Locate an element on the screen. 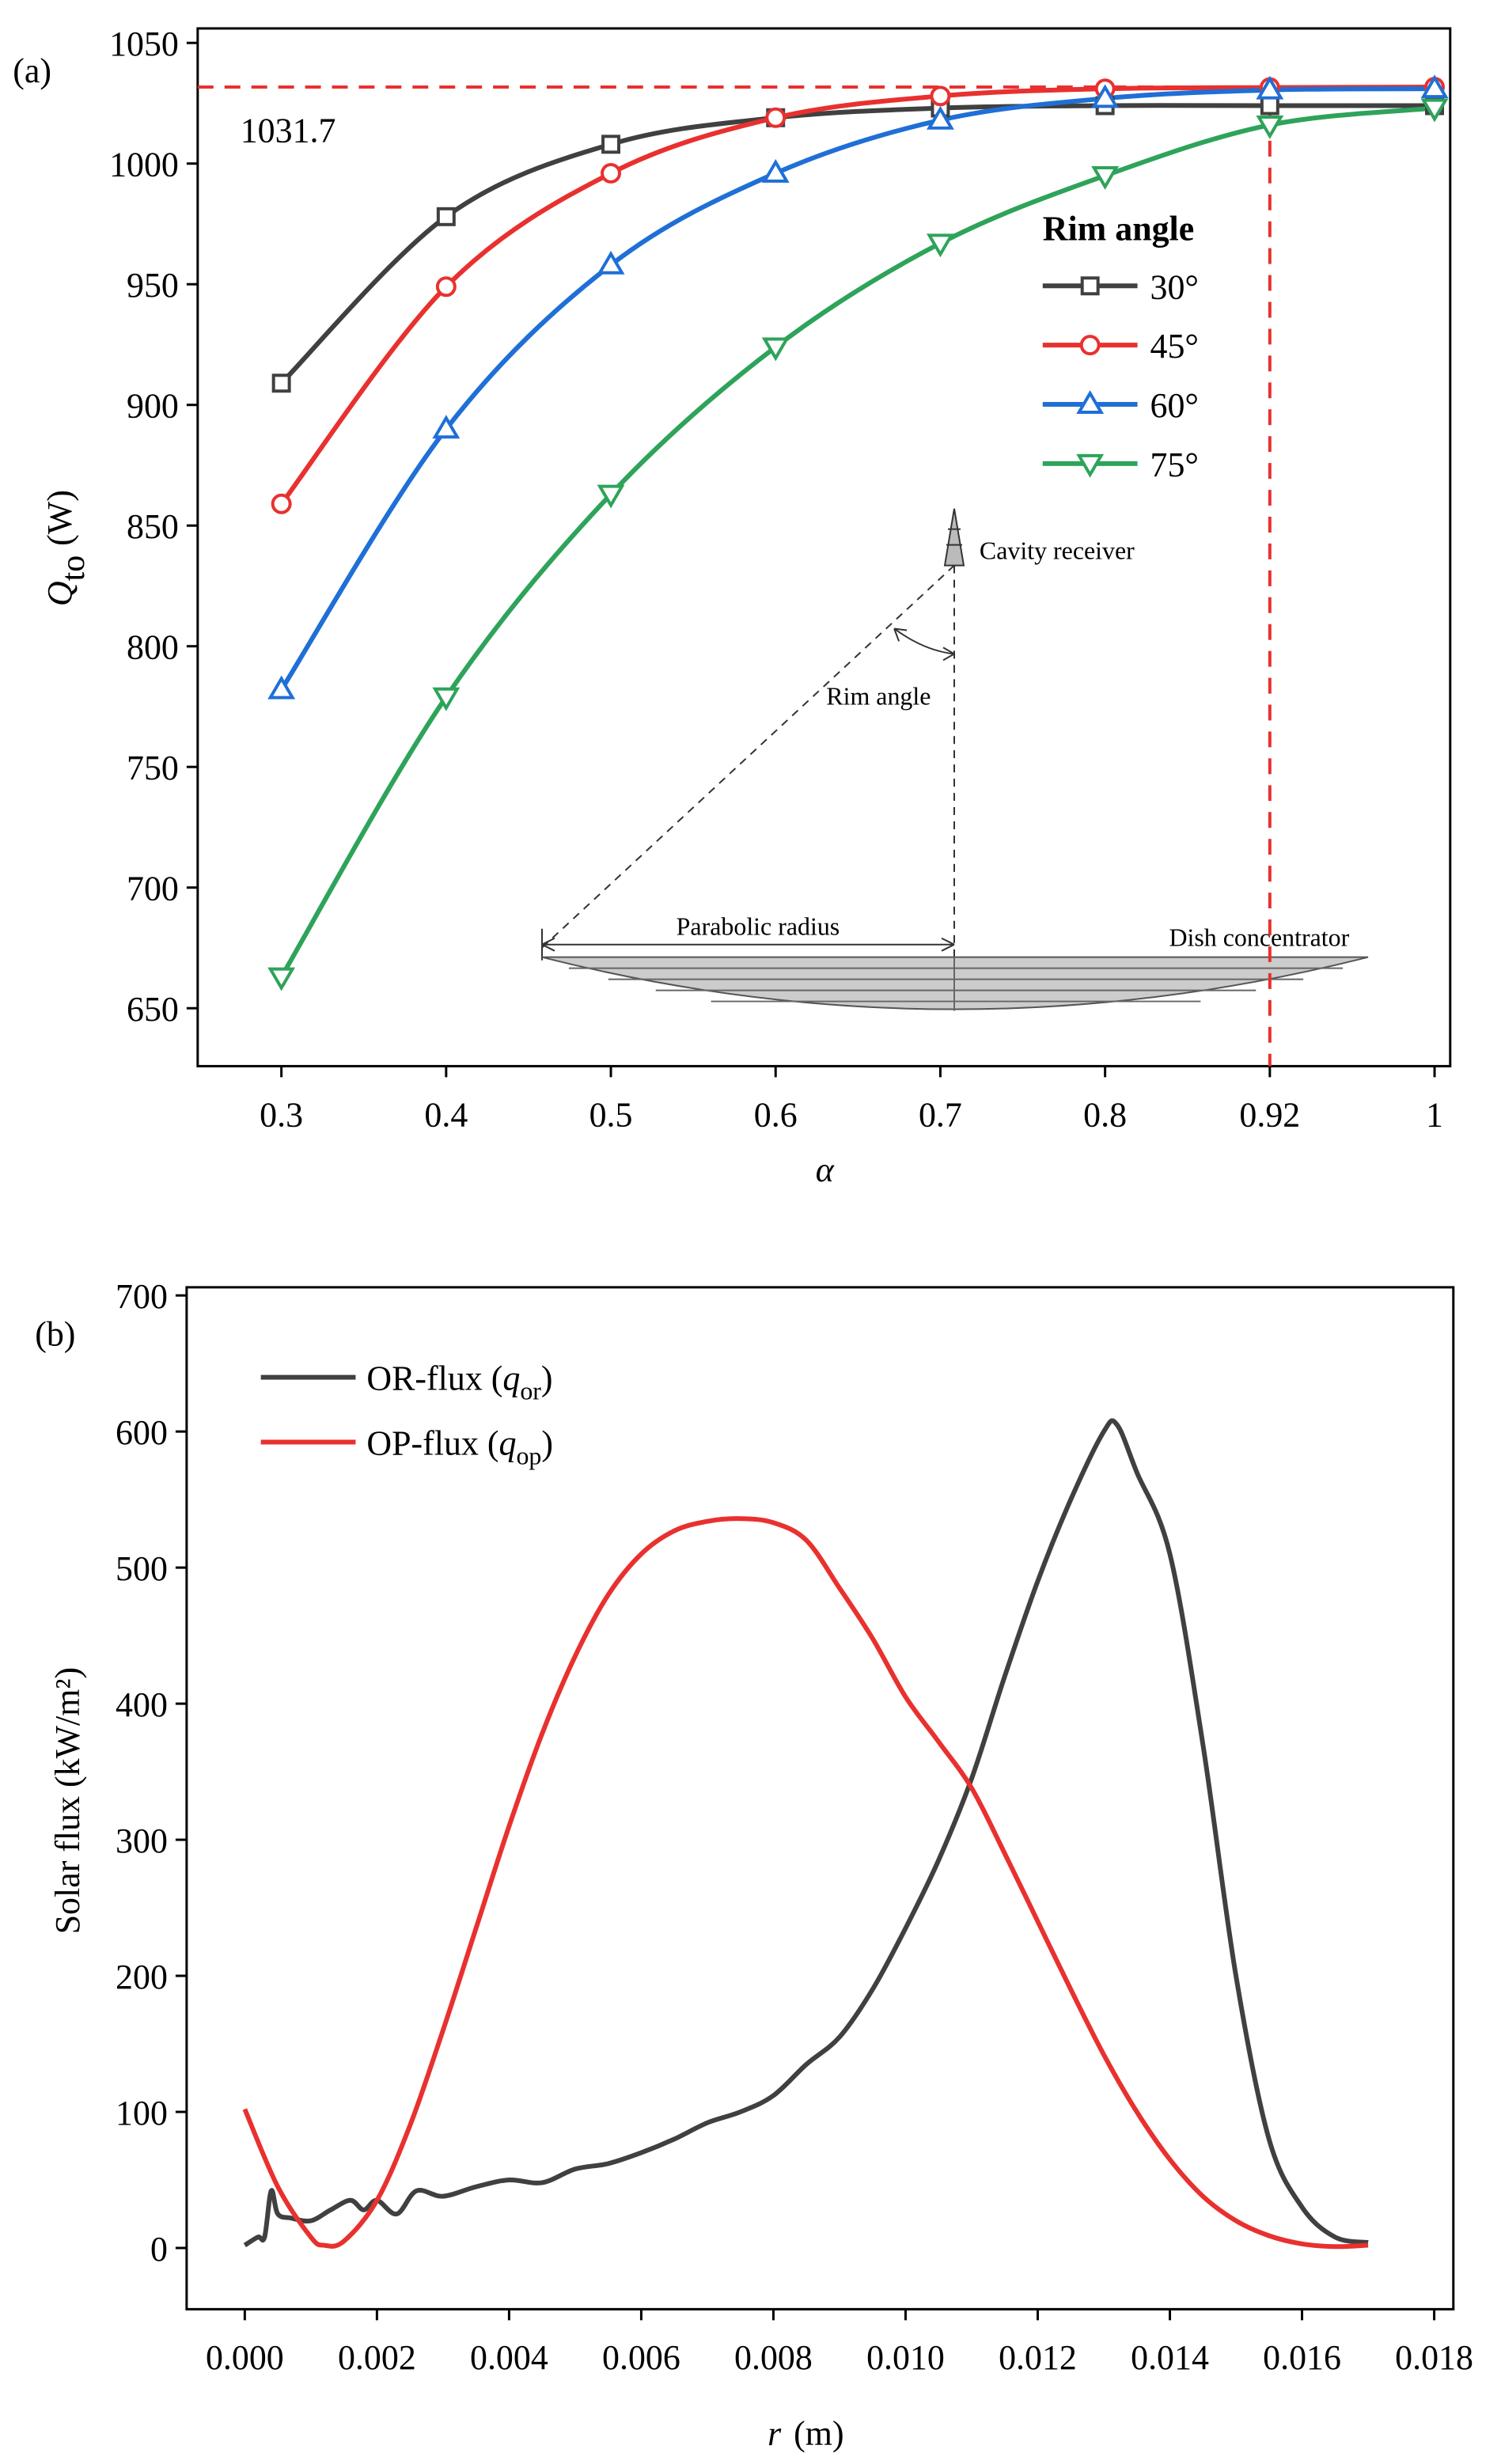  x-tick-label: 0.008 is located at coordinates (773, 2358).